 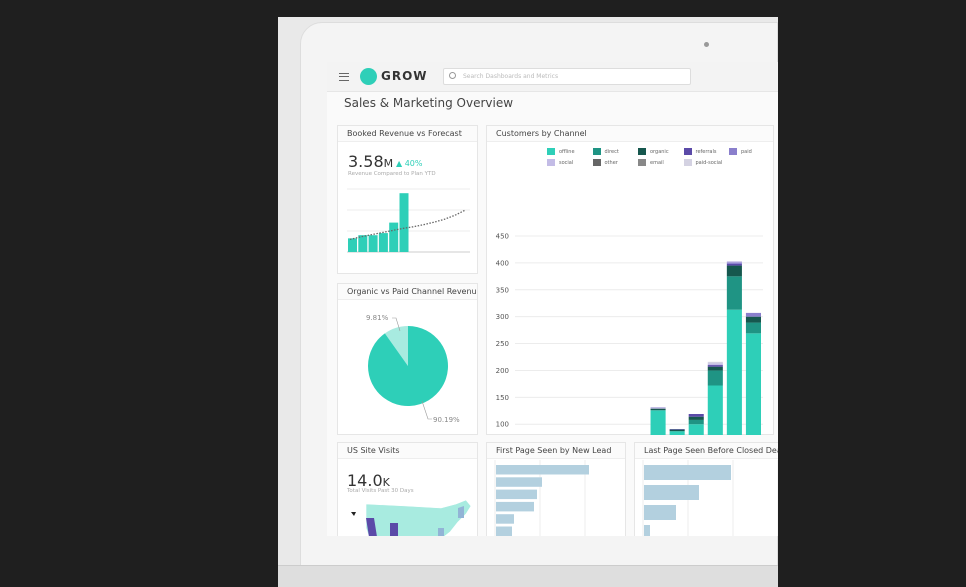 What do you see at coordinates (502, 263) in the screenshot?
I see `y-tick-label: 400` at bounding box center [502, 263].